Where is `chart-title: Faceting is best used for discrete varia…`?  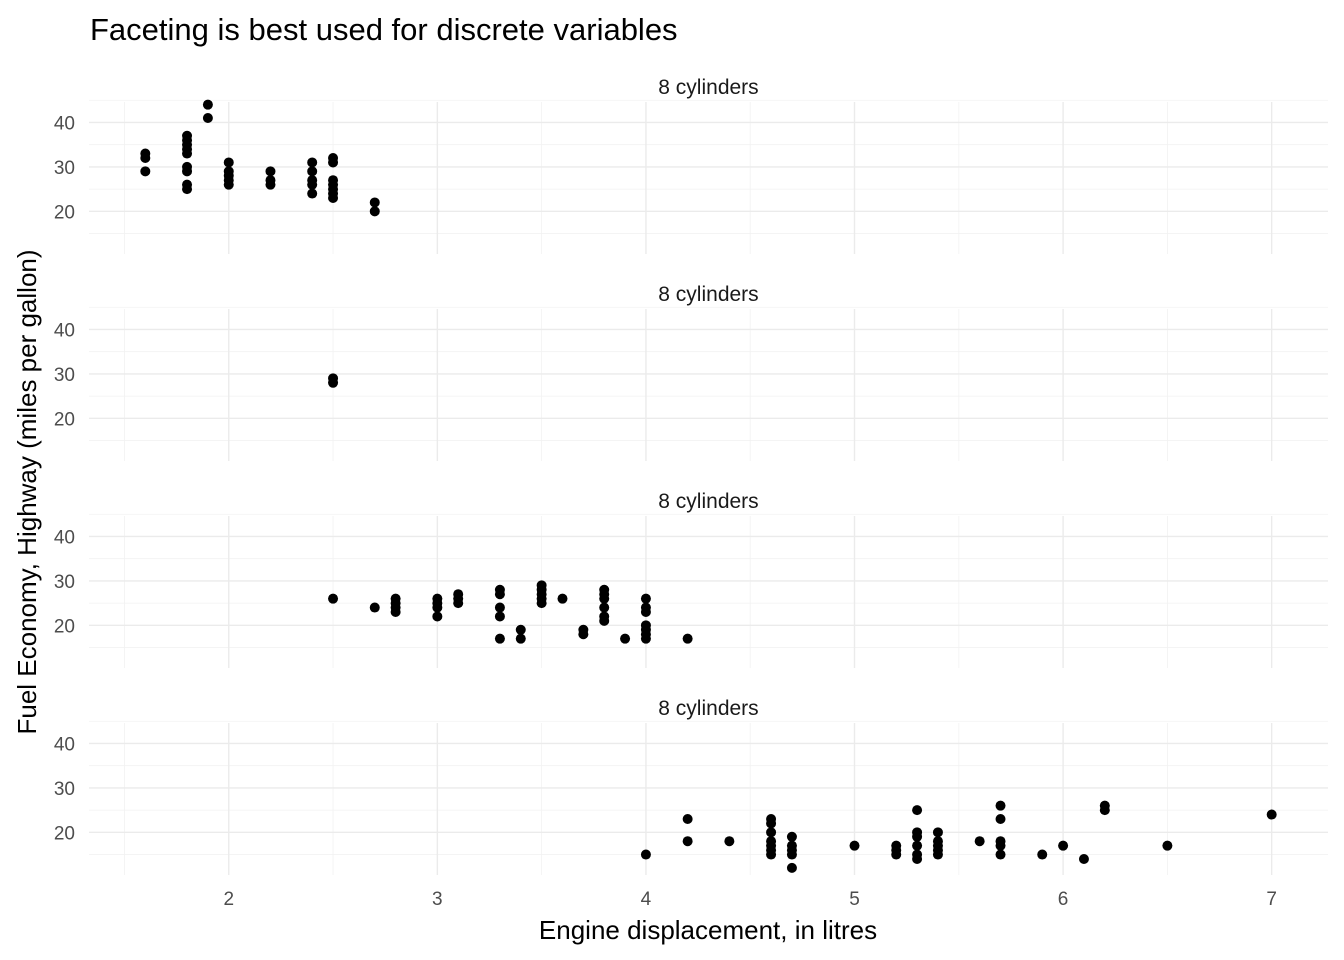 chart-title: Faceting is best used for discrete varia… is located at coordinates (384, 29).